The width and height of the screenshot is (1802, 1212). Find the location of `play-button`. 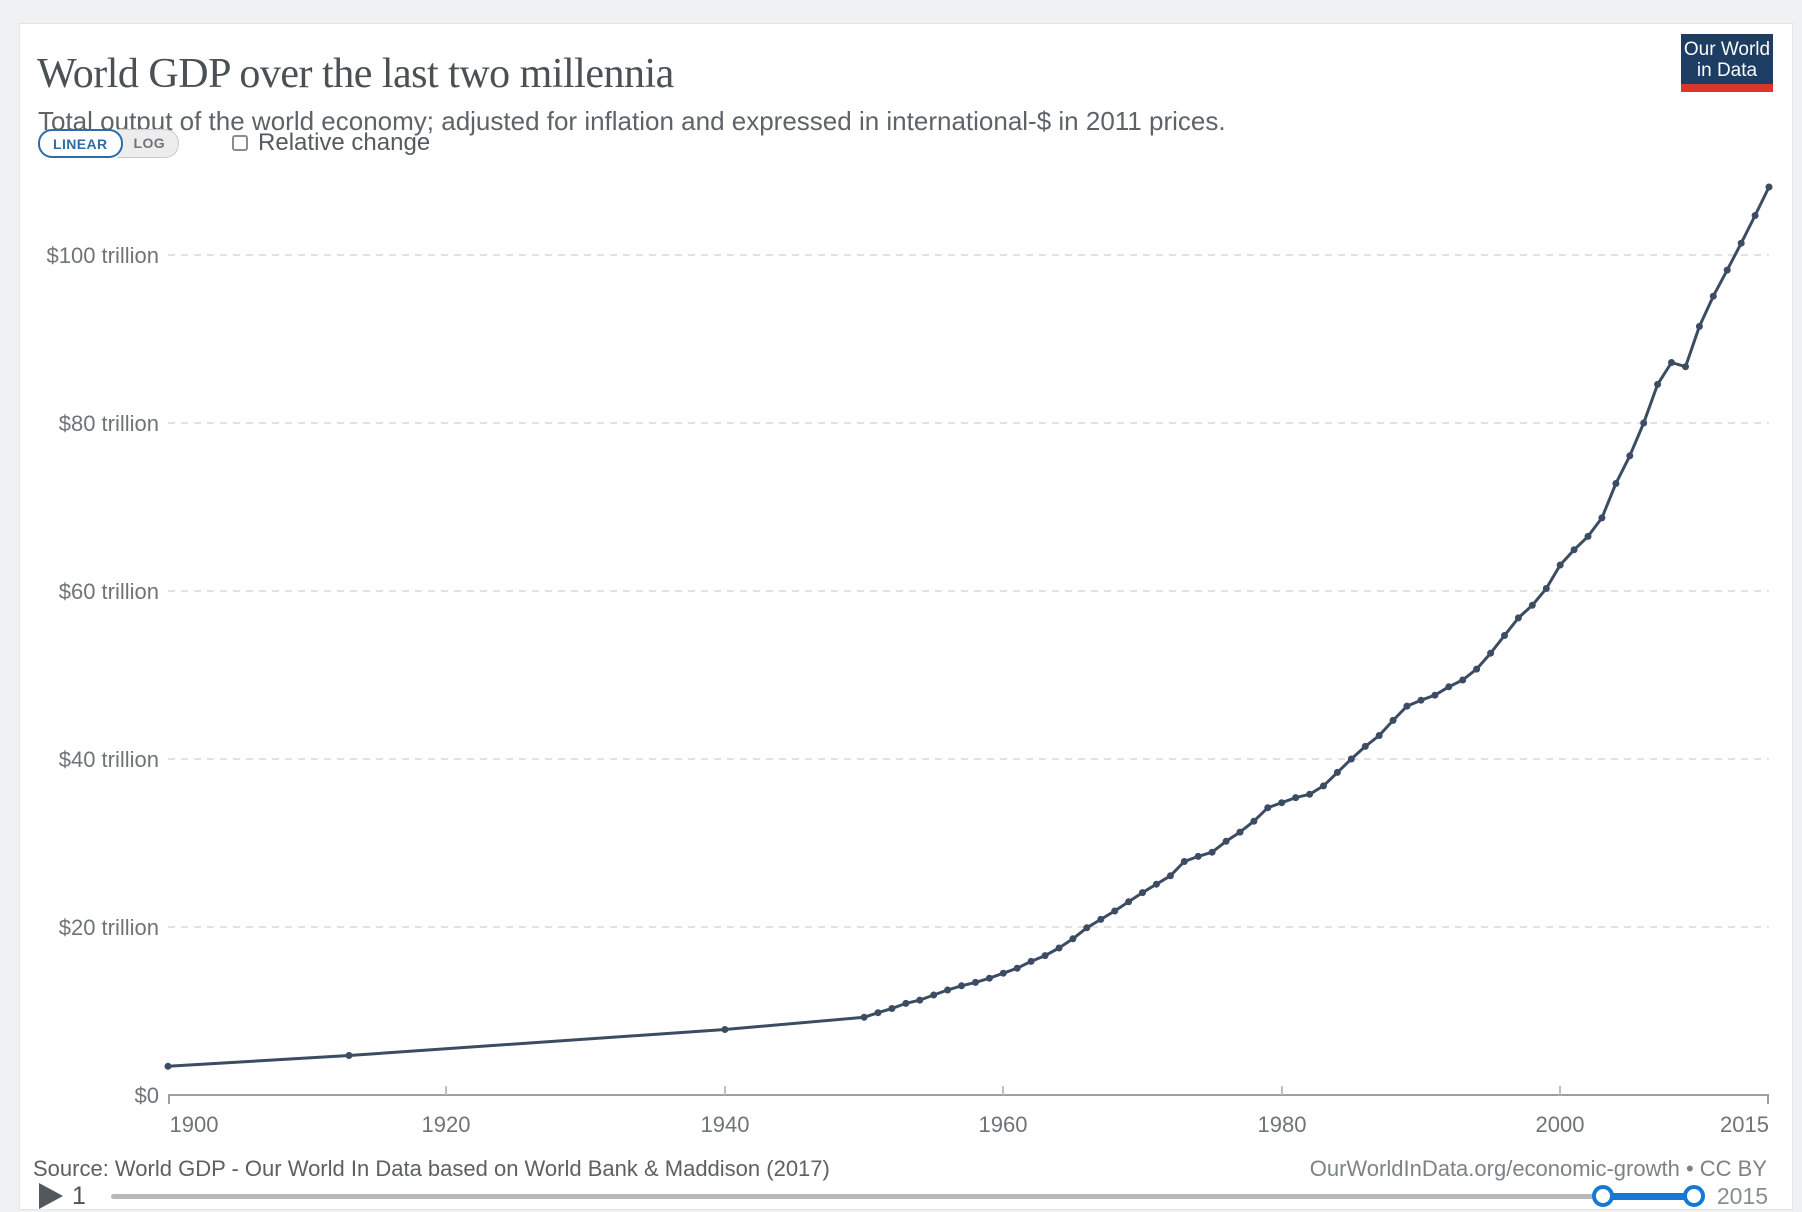

play-button is located at coordinates (51, 1196).